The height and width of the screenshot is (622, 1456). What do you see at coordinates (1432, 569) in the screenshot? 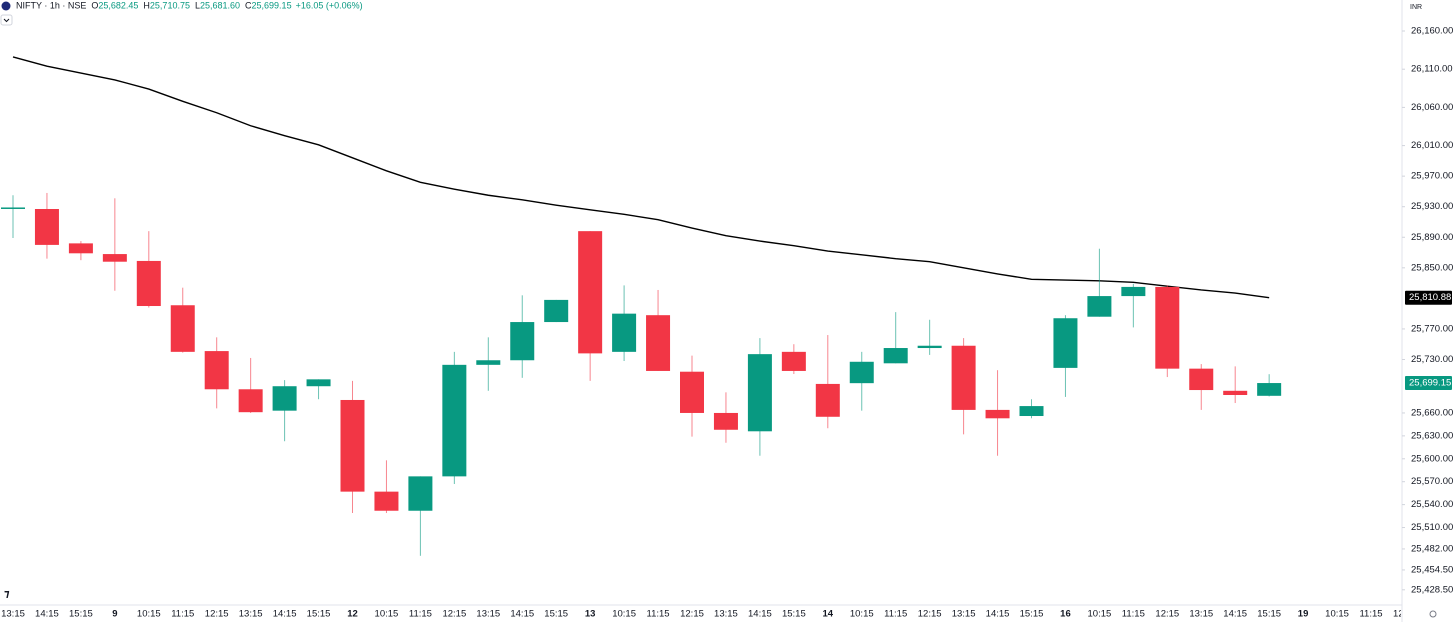
I see `y-tick-label: 25,454.50` at bounding box center [1432, 569].